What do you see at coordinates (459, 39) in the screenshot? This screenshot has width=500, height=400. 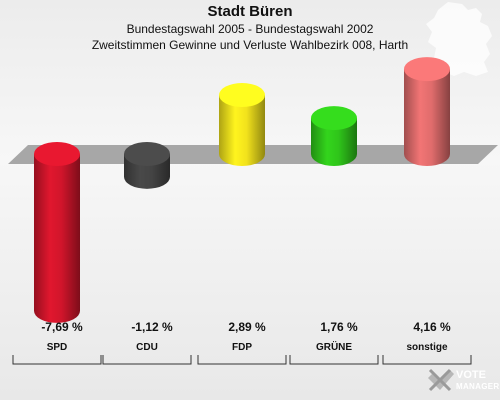 I see `germany-map-icon` at bounding box center [459, 39].